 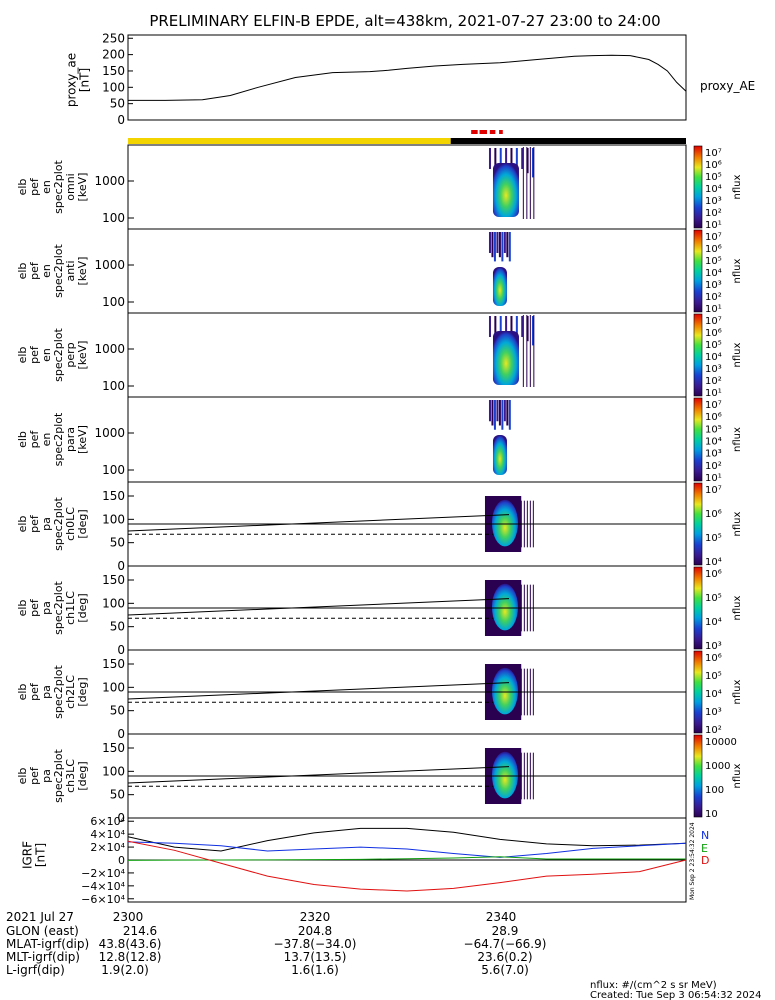 I want to click on y-tick-label: 200, so click(x=113, y=55).